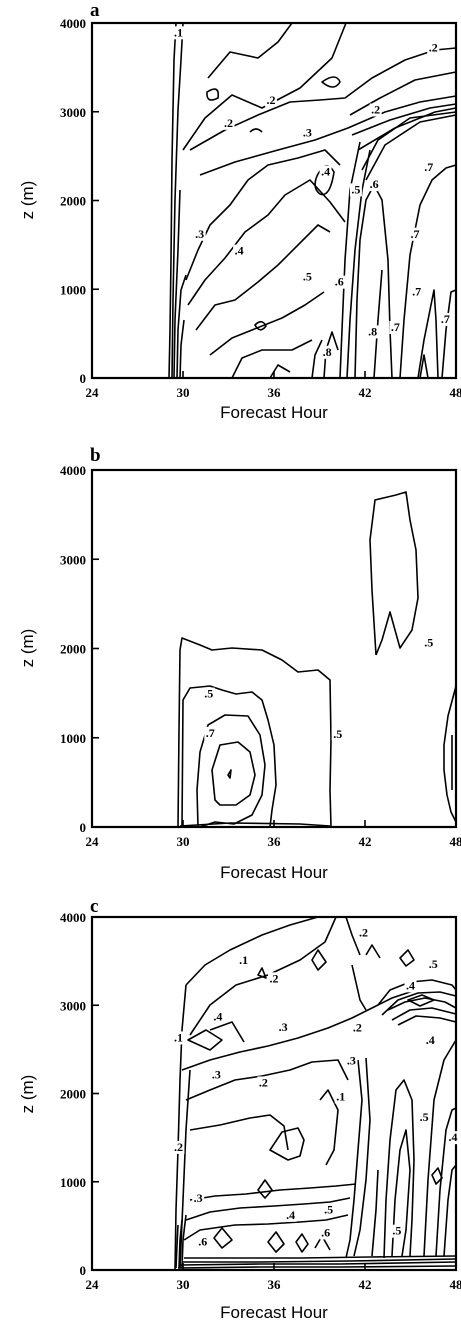 The height and width of the screenshot is (1327, 461). Describe the element at coordinates (216, 1074) in the screenshot. I see `contour-label: .3` at that location.